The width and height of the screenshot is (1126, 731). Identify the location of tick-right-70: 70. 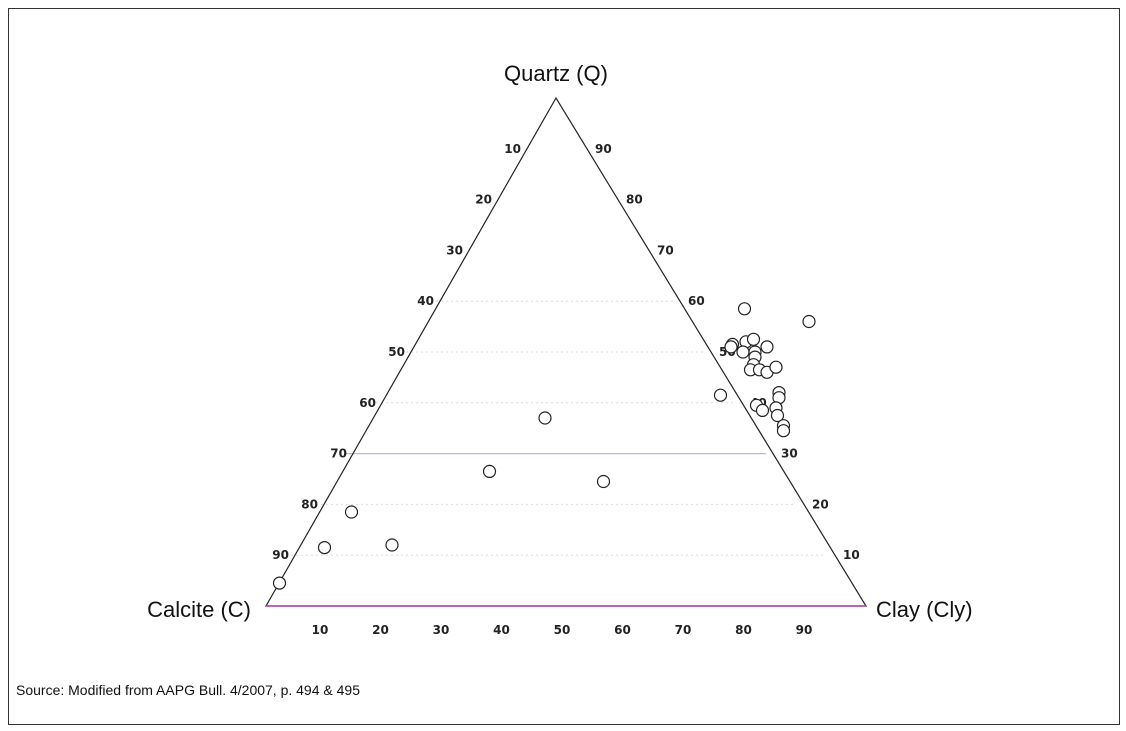
(665, 250).